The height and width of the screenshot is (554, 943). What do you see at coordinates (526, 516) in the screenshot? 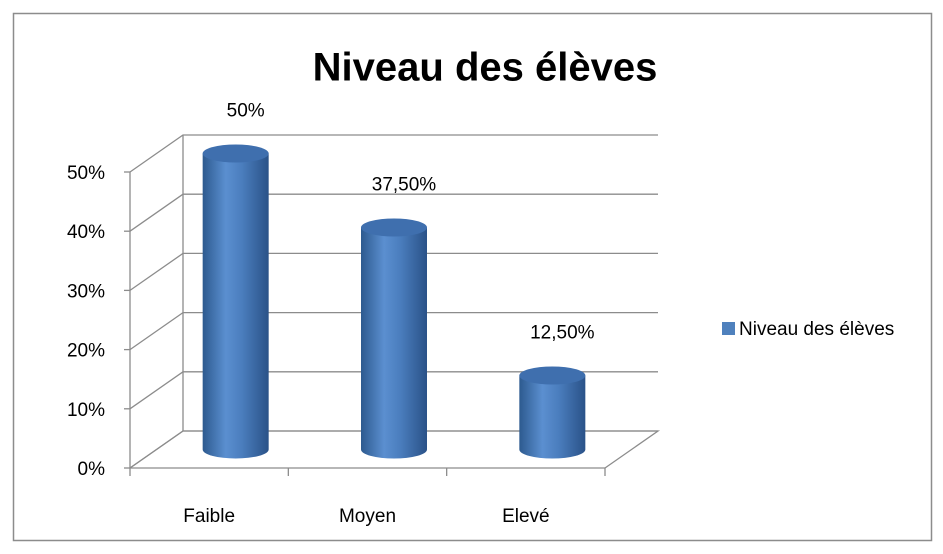
I see `x-tick-label: Elevé` at bounding box center [526, 516].